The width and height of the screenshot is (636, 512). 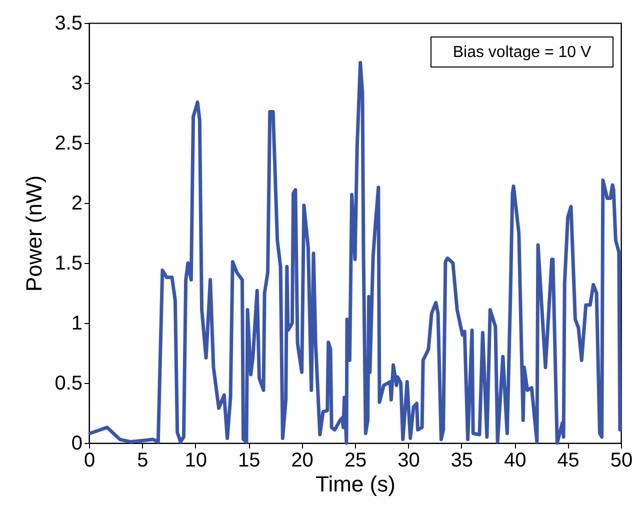 What do you see at coordinates (68, 143) in the screenshot?
I see `y-tick-label: 2.5` at bounding box center [68, 143].